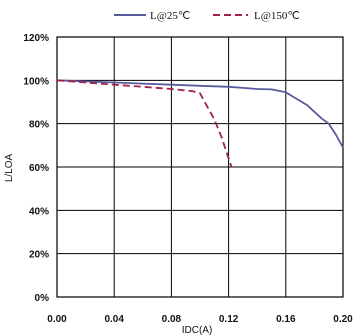 The image size is (356, 335). Describe the element at coordinates (197, 330) in the screenshot. I see `x-axis-title: IDC(A)` at that location.